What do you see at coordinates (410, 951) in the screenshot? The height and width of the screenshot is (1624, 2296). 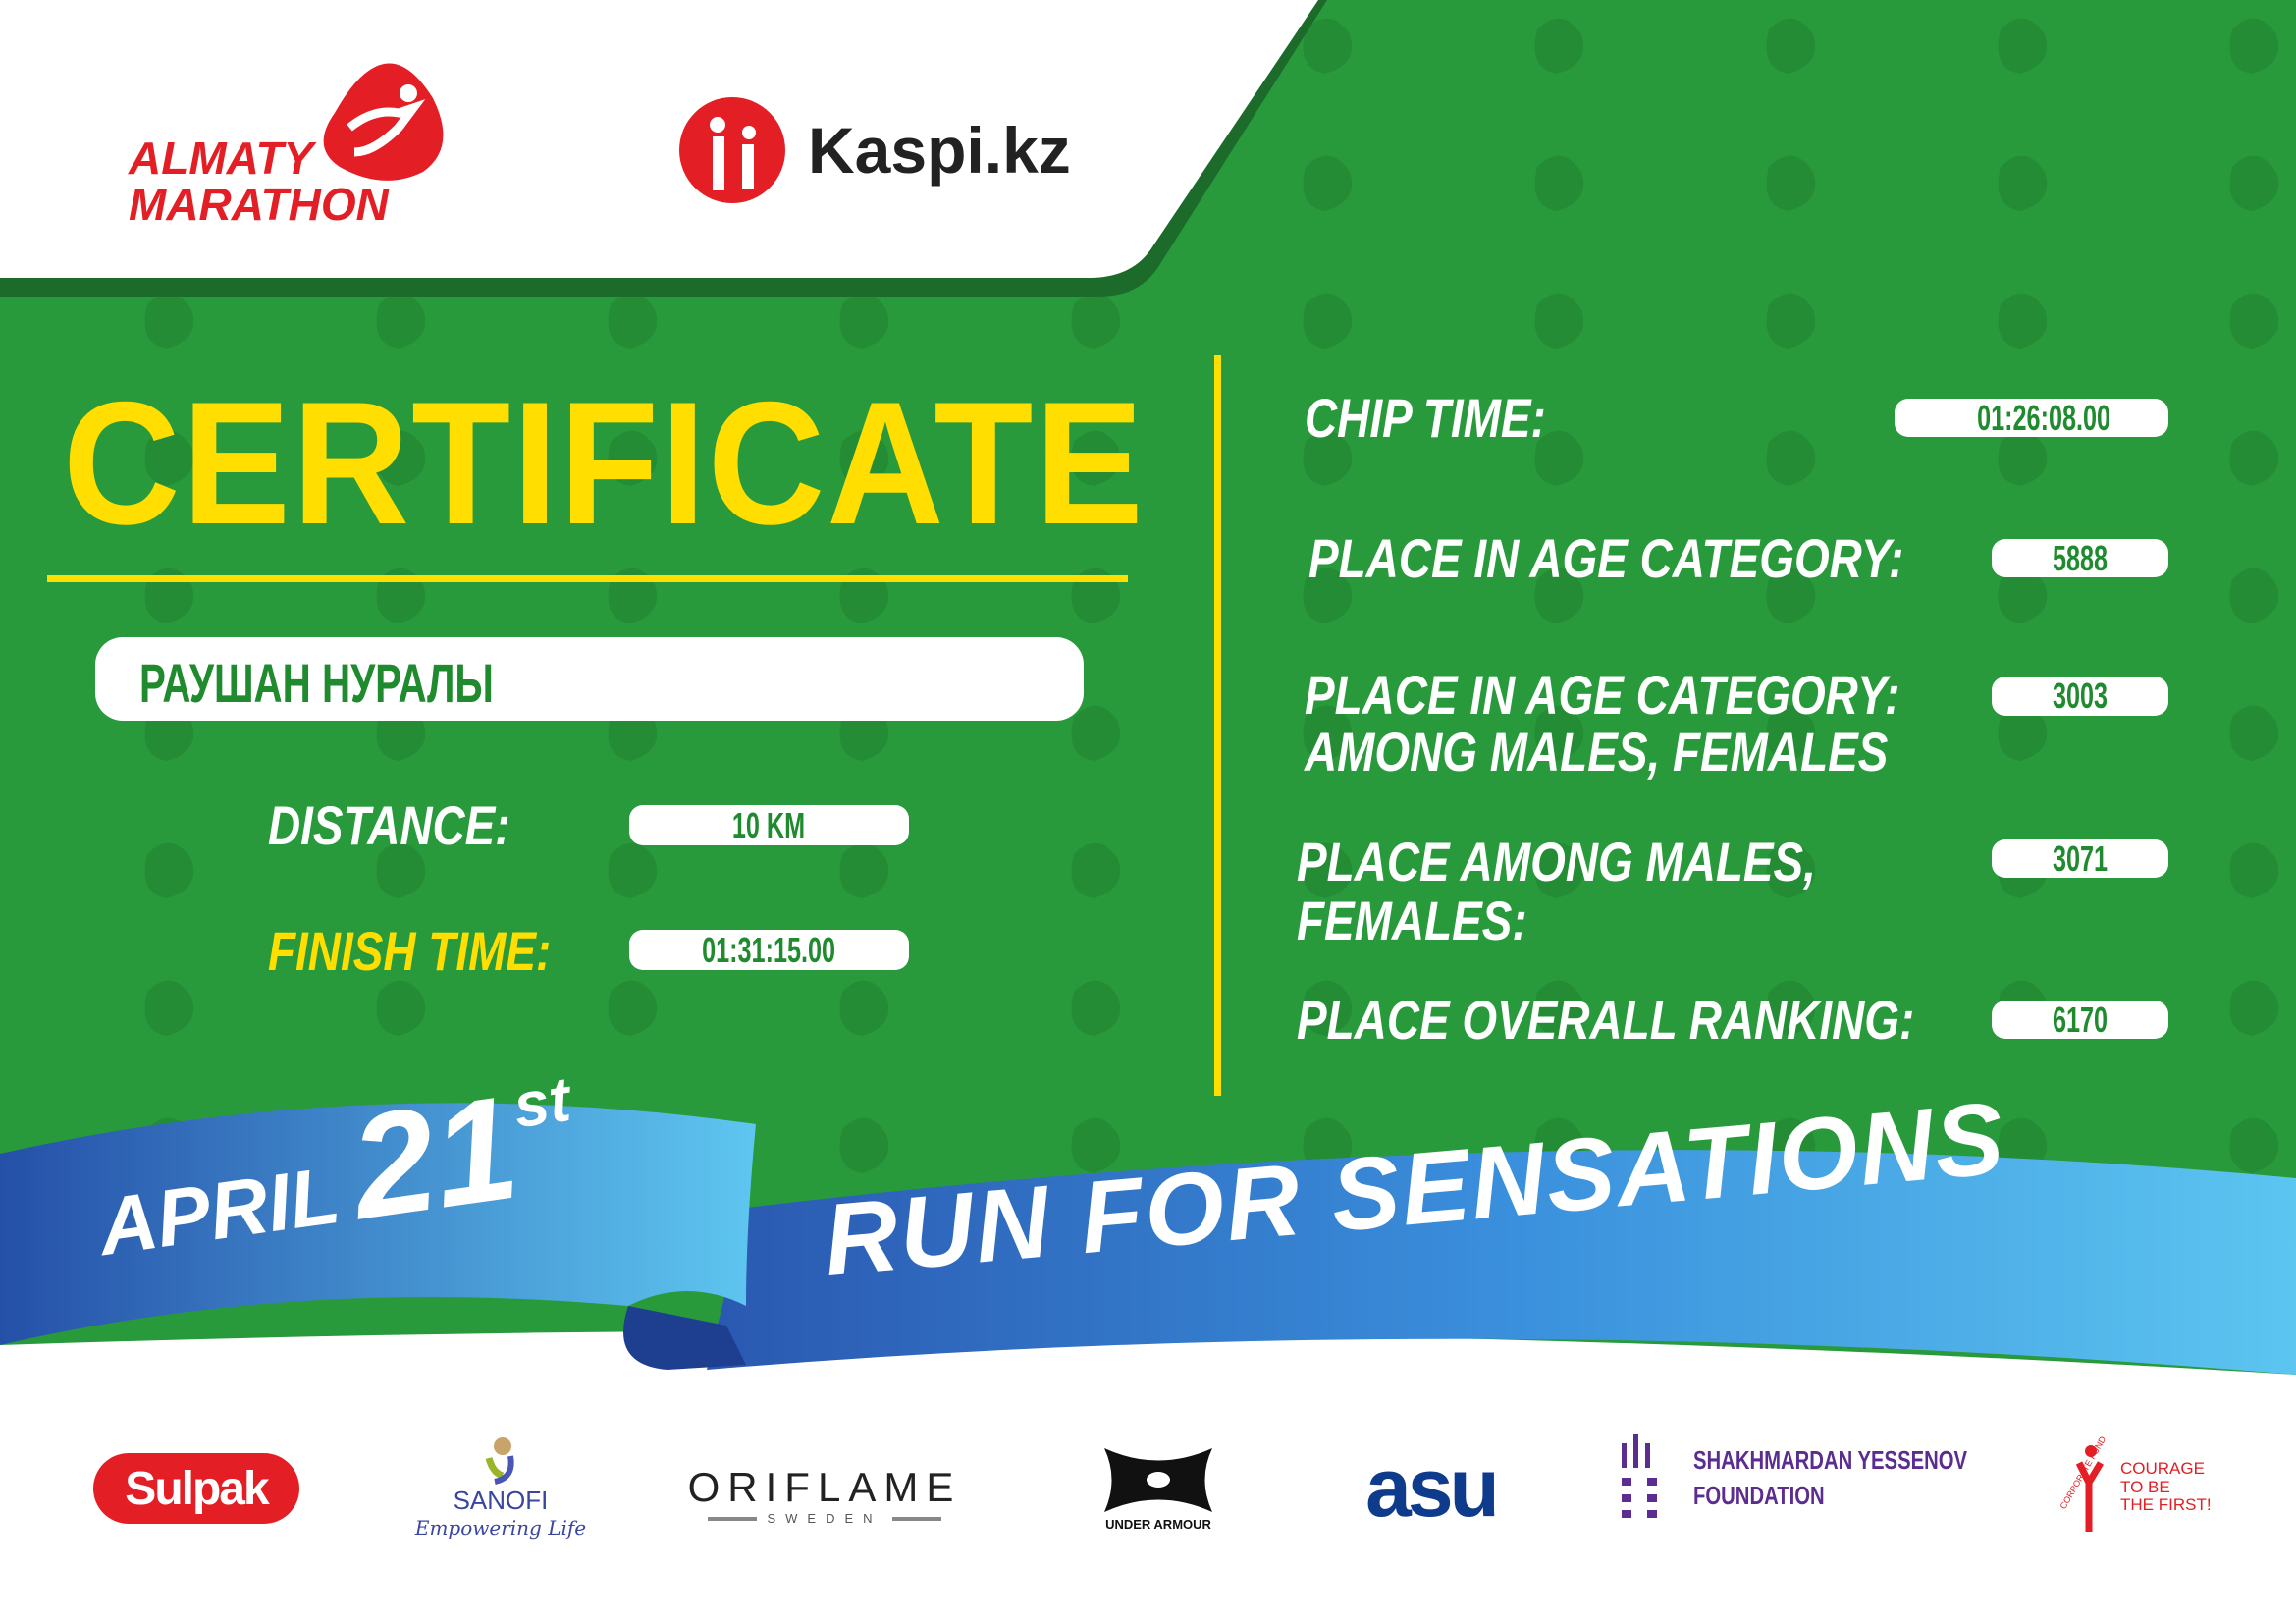 I see `finish-time-label: FINISH TIME:` at bounding box center [410, 951].